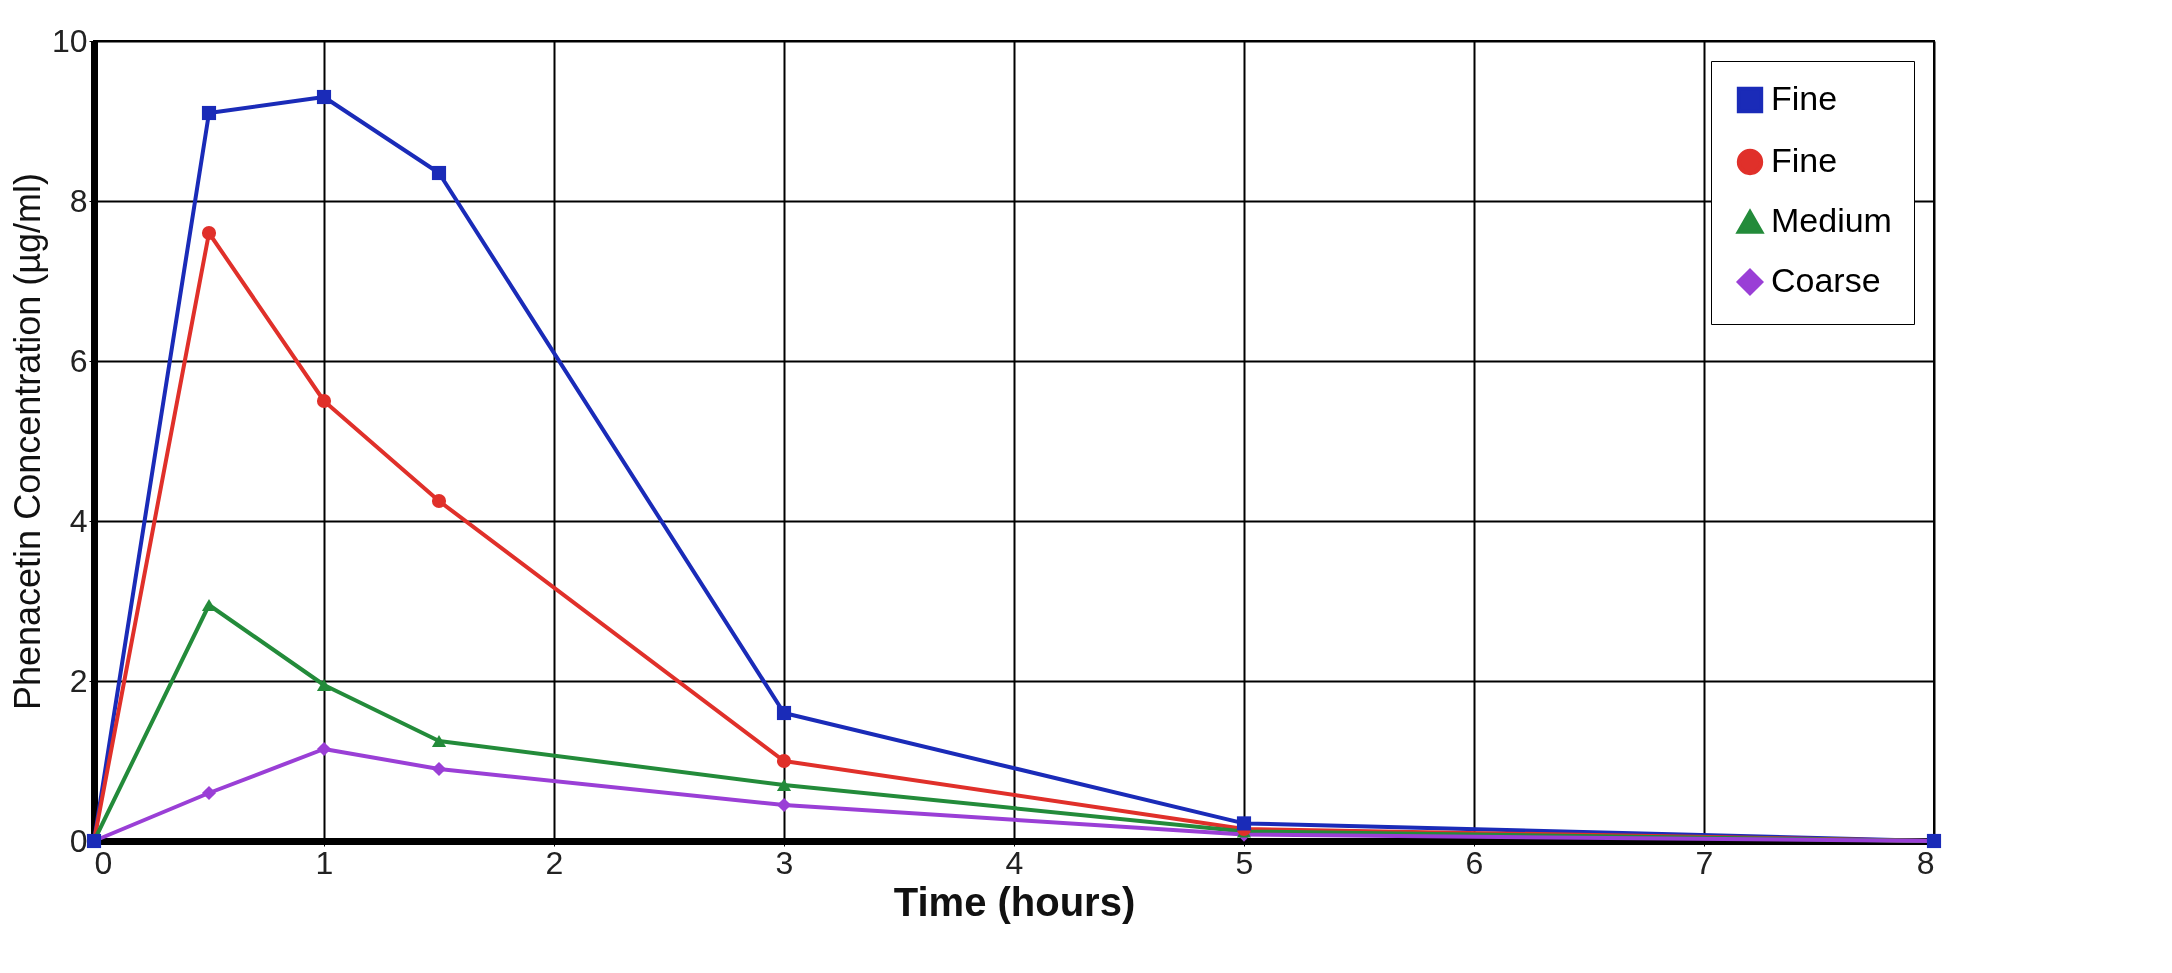 The height and width of the screenshot is (973, 2172). Describe the element at coordinates (27, 441) in the screenshot. I see `y-axis-title: Phenacetin Concentration (µg/ml)` at that location.